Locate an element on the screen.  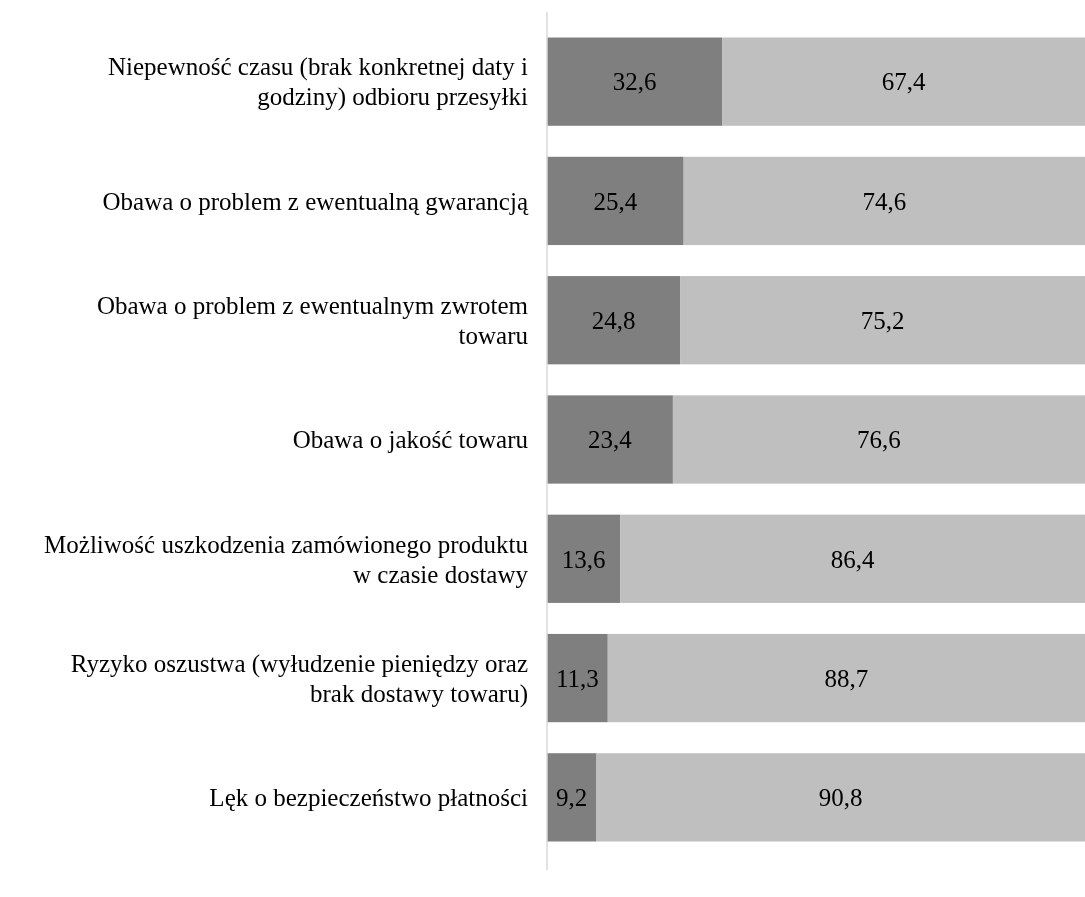
data-label: 74,6 is located at coordinates (884, 201).